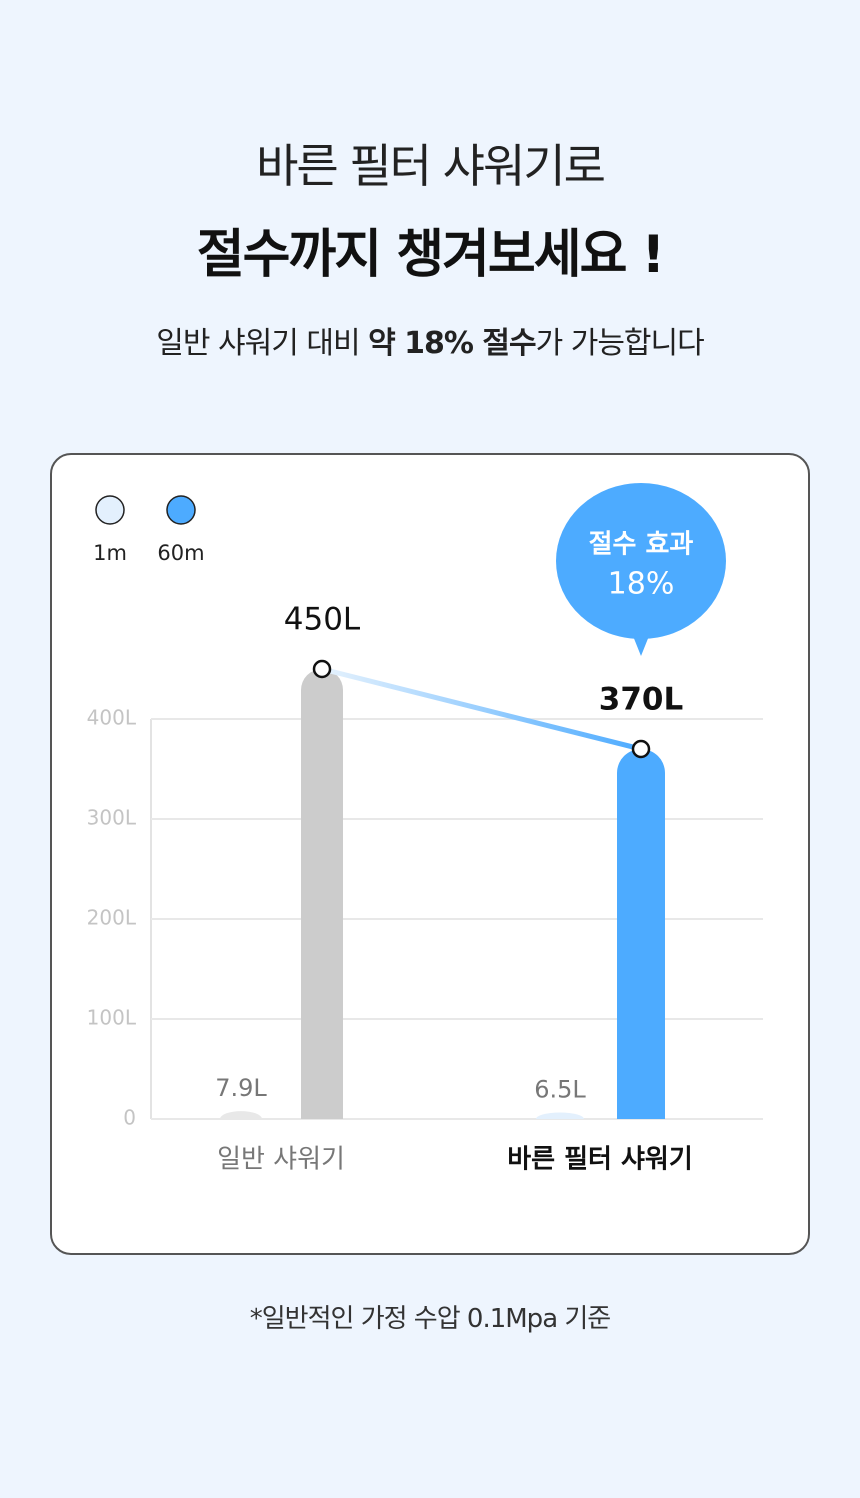 Image resolution: width=860 pixels, height=1498 pixels. What do you see at coordinates (322, 620) in the screenshot?
I see `value-label: 450L` at bounding box center [322, 620].